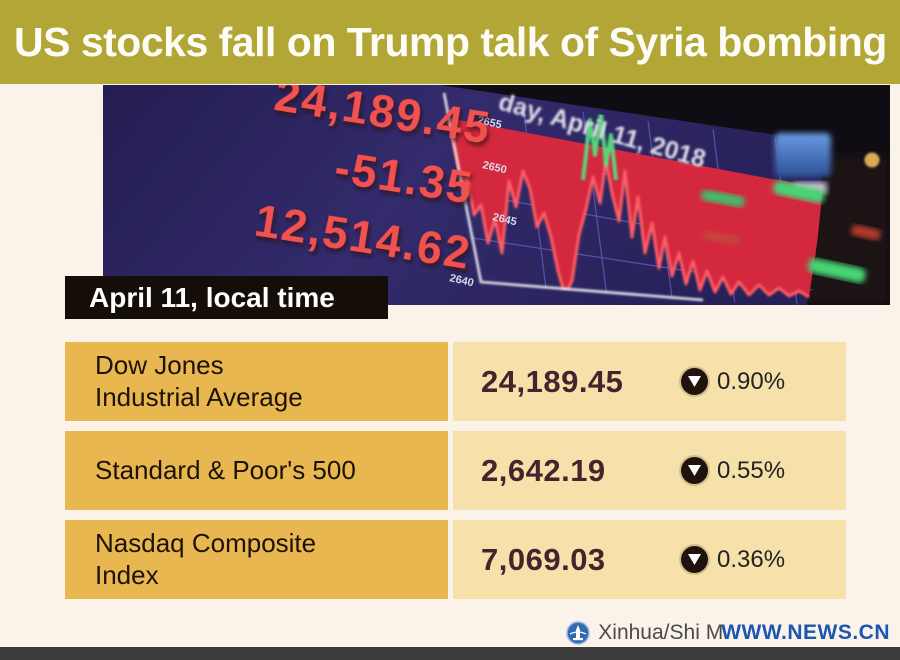 This screenshot has width=900, height=660. What do you see at coordinates (494, 167) in the screenshot?
I see `axis-tick: 2650` at bounding box center [494, 167].